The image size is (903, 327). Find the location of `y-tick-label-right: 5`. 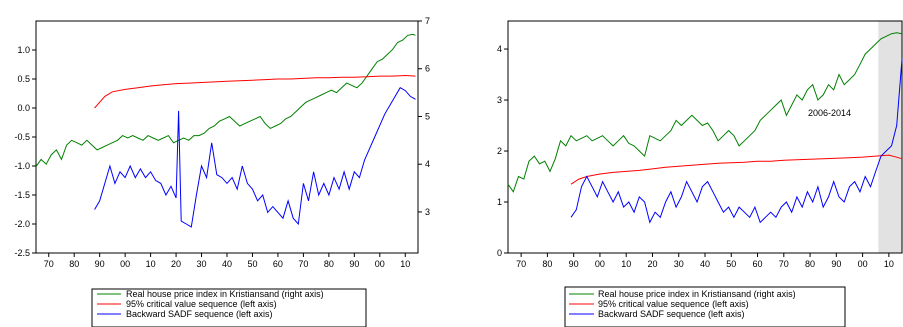

y-tick-label-right: 5 is located at coordinates (427, 116).